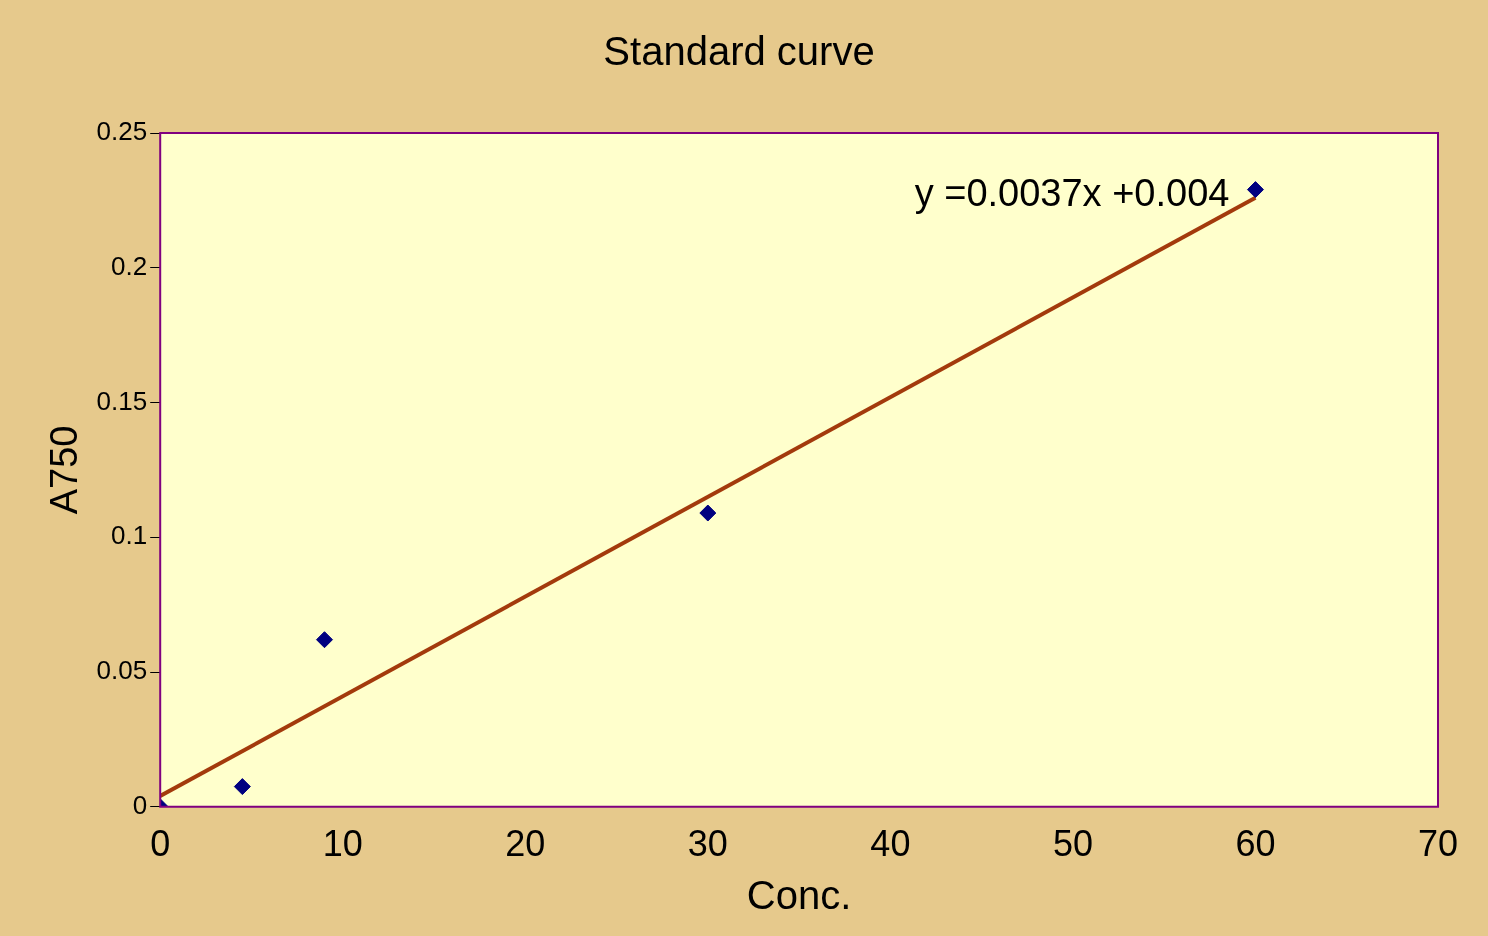 The height and width of the screenshot is (936, 1488). What do you see at coordinates (739, 51) in the screenshot?
I see `chart-title: Standard curve` at bounding box center [739, 51].